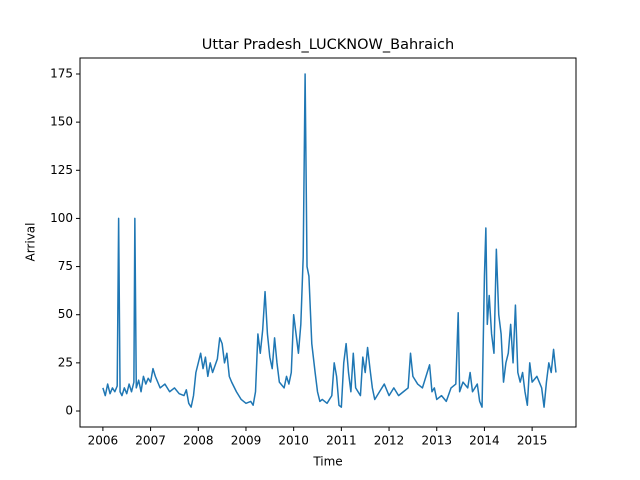  Describe the element at coordinates (198, 441) in the screenshot. I see `x-tick-label: 2008` at that location.